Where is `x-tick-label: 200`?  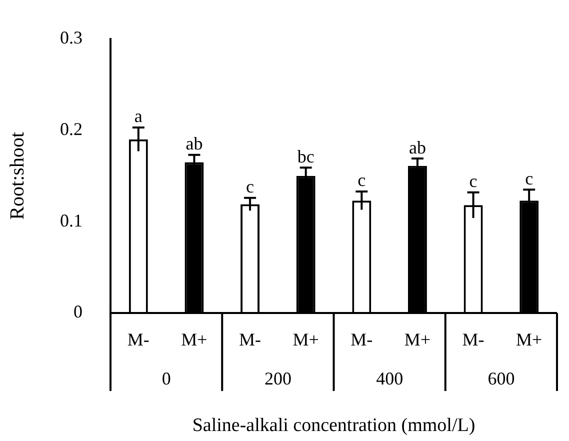
x-tick-label: 200 is located at coordinates (278, 378).